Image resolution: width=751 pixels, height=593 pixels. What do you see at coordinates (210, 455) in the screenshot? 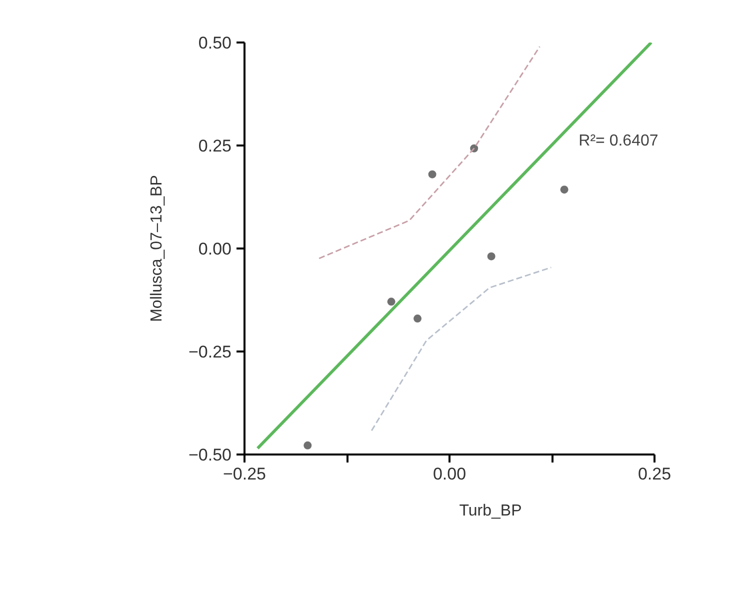
I see `y-tick-label: −0.50` at bounding box center [210, 455].